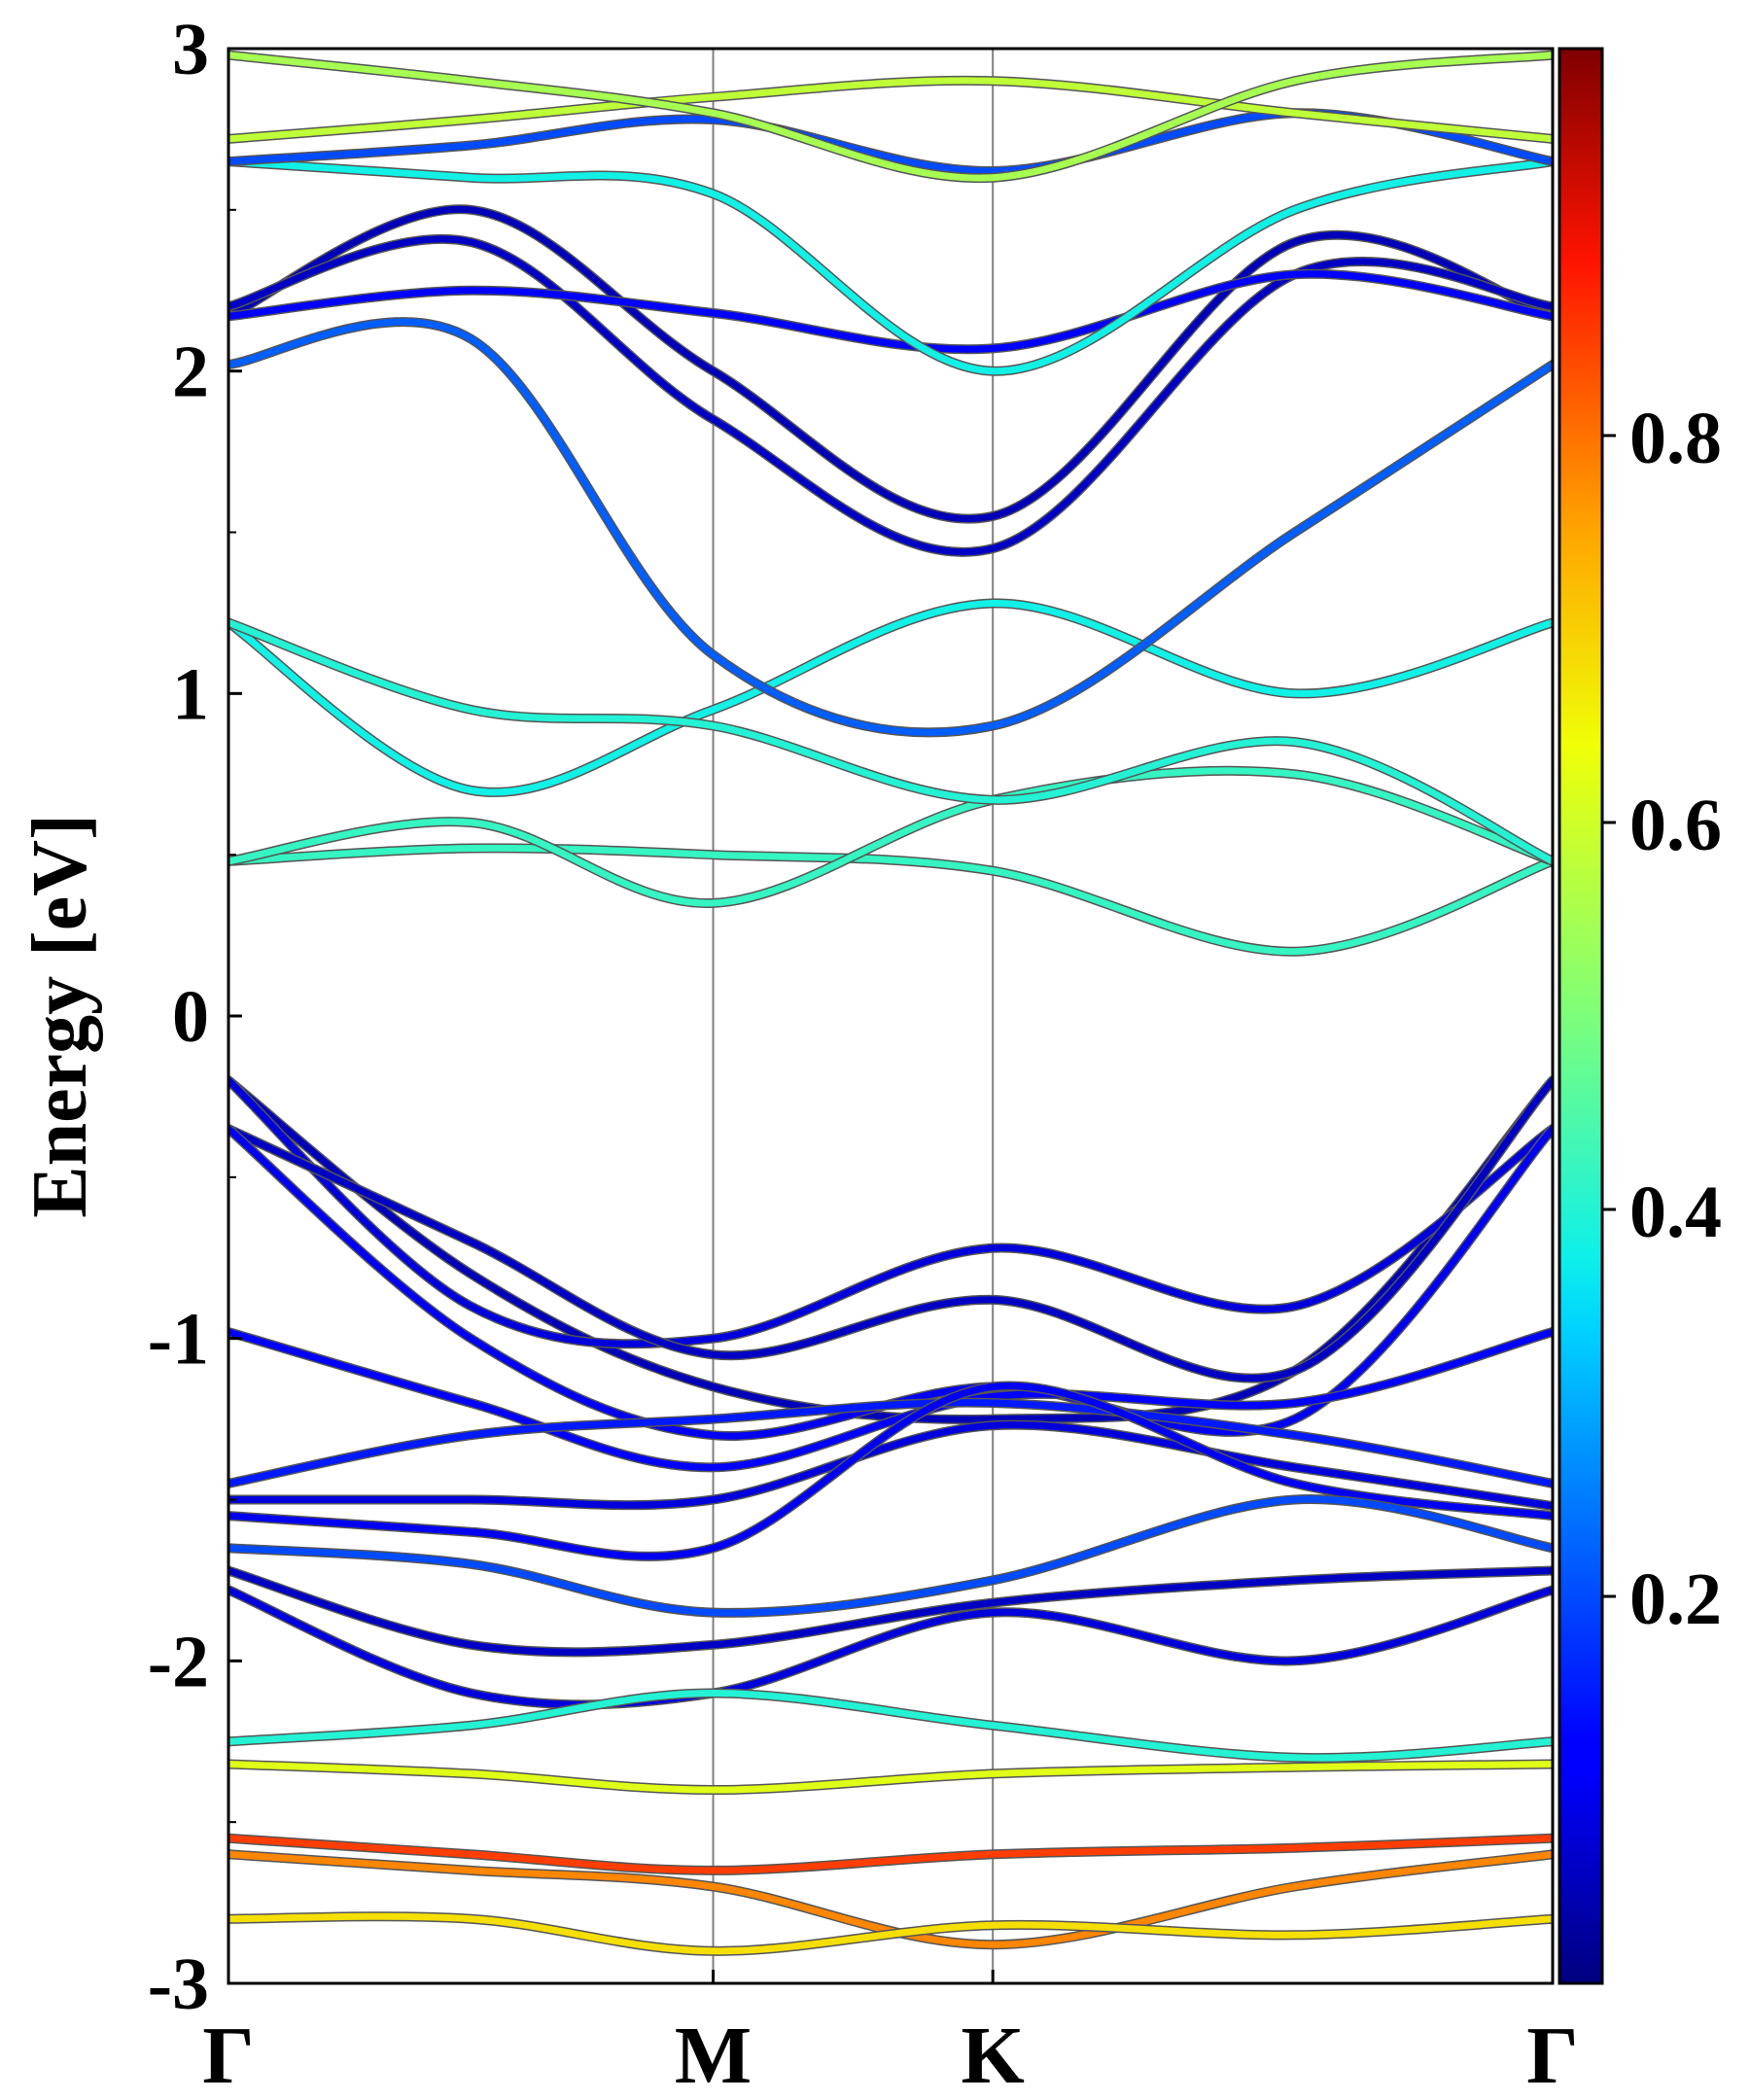 The width and height of the screenshot is (1750, 2100). What do you see at coordinates (1675, 1599) in the screenshot?
I see `colorbar-tick-label: 0.2` at bounding box center [1675, 1599].